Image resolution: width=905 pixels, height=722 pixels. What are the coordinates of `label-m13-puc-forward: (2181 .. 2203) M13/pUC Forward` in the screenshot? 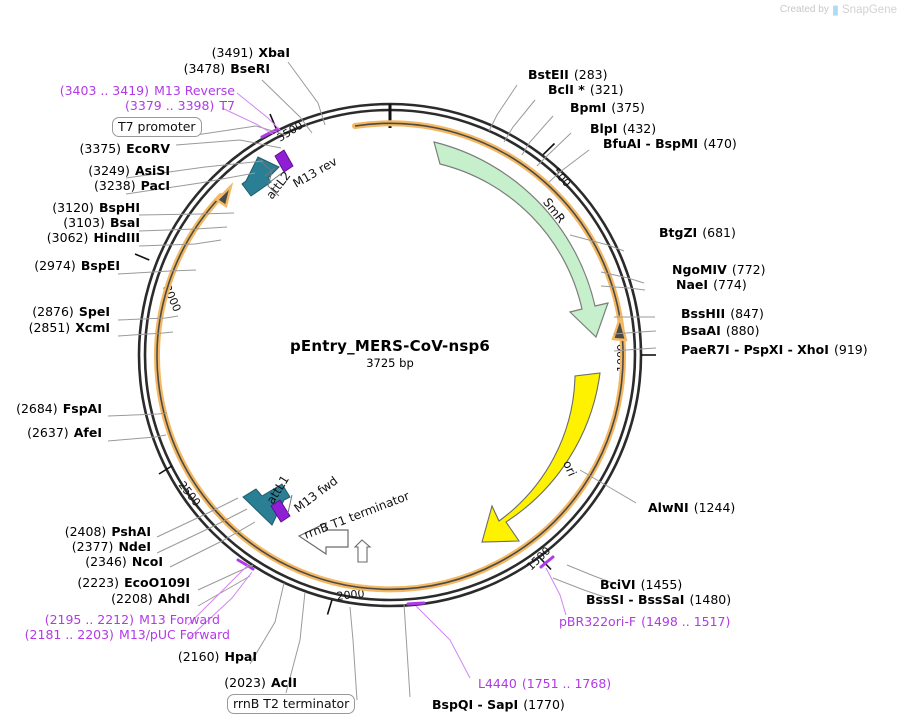 It's located at (117, 634).